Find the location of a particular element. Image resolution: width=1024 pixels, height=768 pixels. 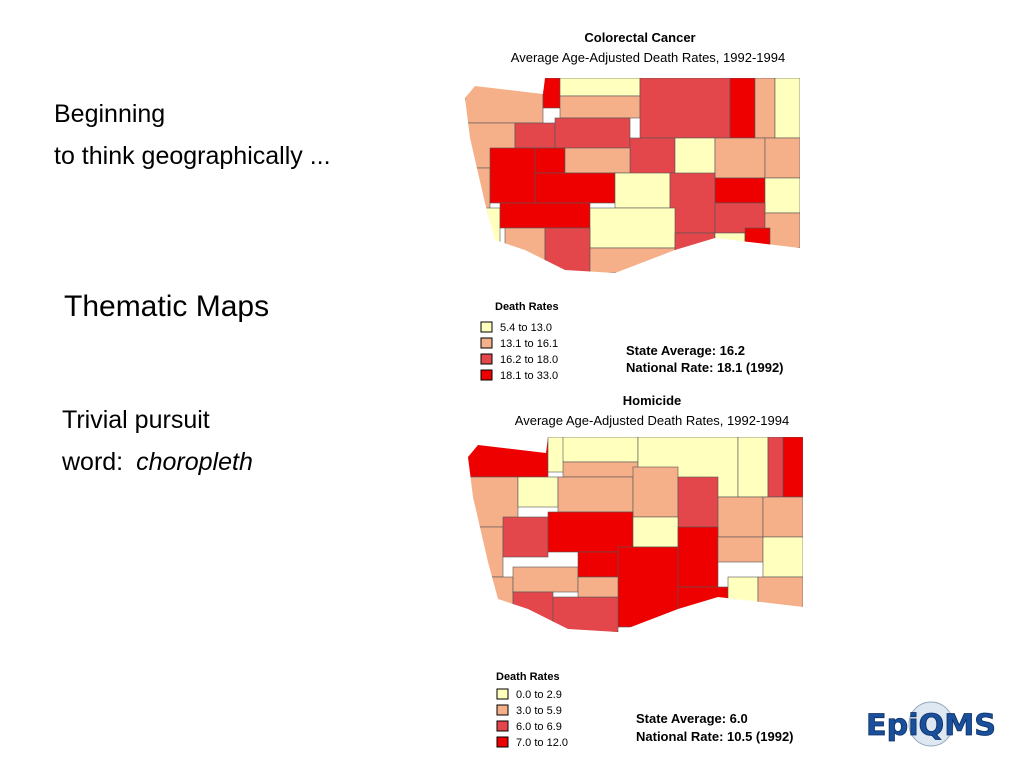

legend-label: 3.0 to 5.9 is located at coordinates (539, 711).